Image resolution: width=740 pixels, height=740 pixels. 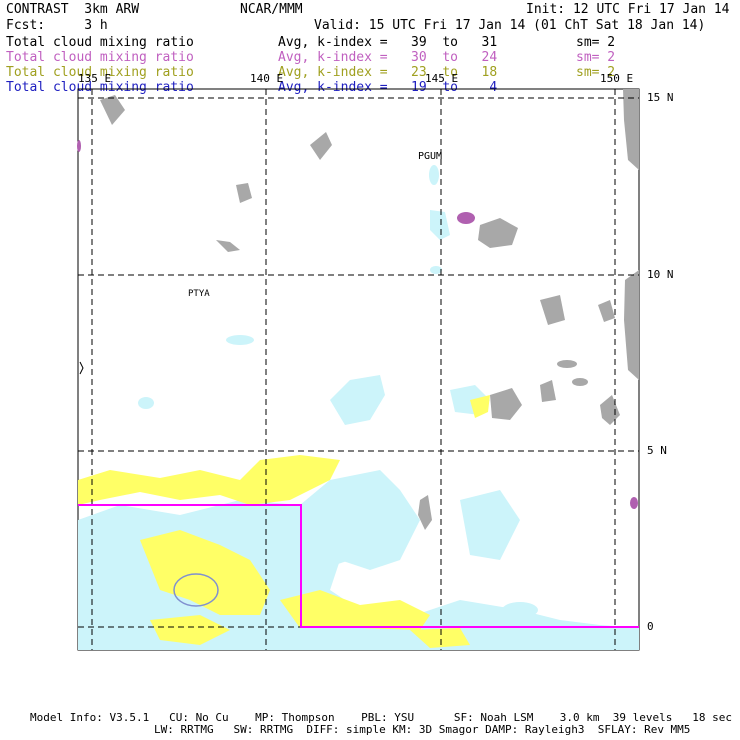 What do you see at coordinates (388, 42) in the screenshot?
I see `field-stats: Avg, k-index = 39 to 31` at bounding box center [388, 42].